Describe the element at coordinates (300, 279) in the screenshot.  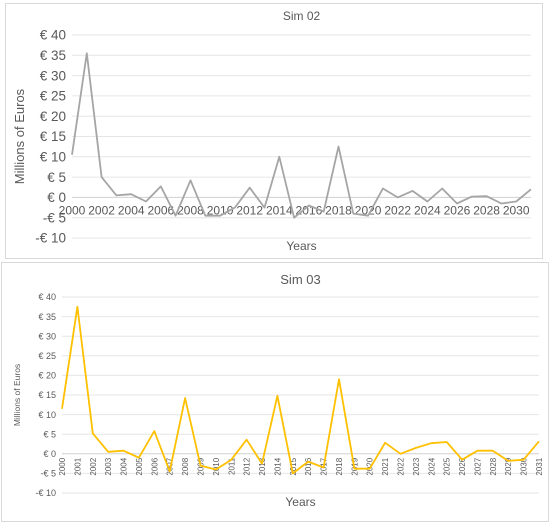
I see `chart-title: Sim 03` at that location.